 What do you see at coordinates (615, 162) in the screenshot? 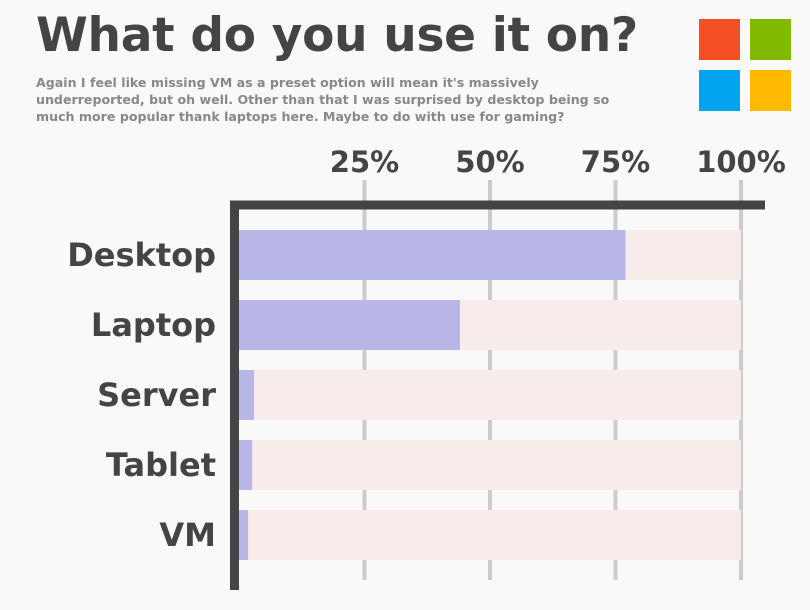
I see `x-tick-label: 75%` at bounding box center [615, 162].